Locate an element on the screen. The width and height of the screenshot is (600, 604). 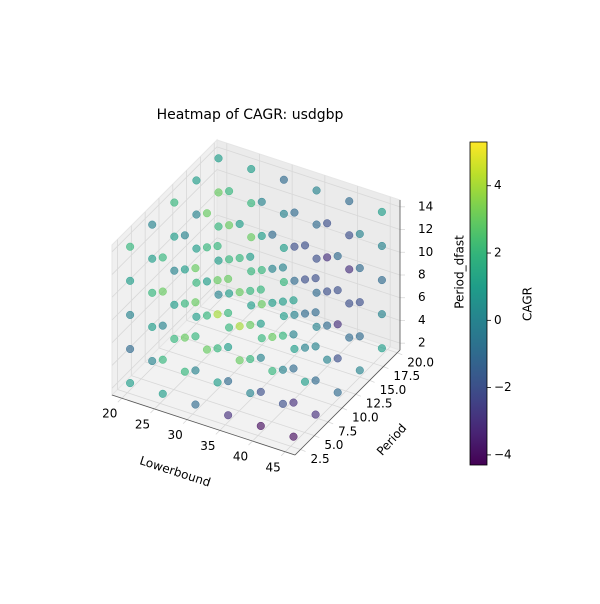
z-tick-label: 6 is located at coordinates (422, 297).